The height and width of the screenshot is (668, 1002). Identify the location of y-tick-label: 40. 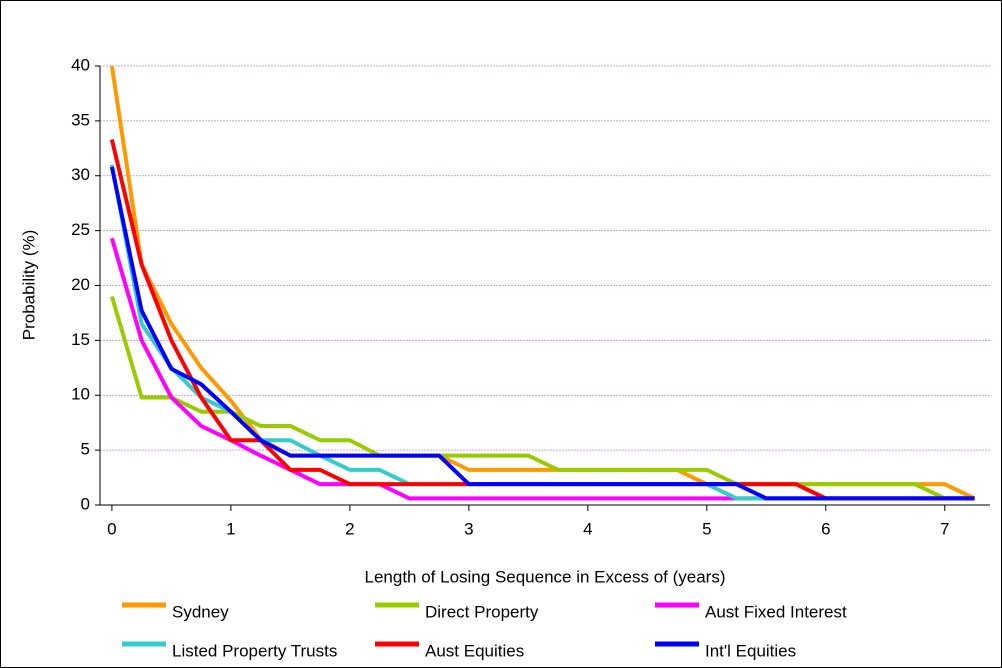
(80, 64).